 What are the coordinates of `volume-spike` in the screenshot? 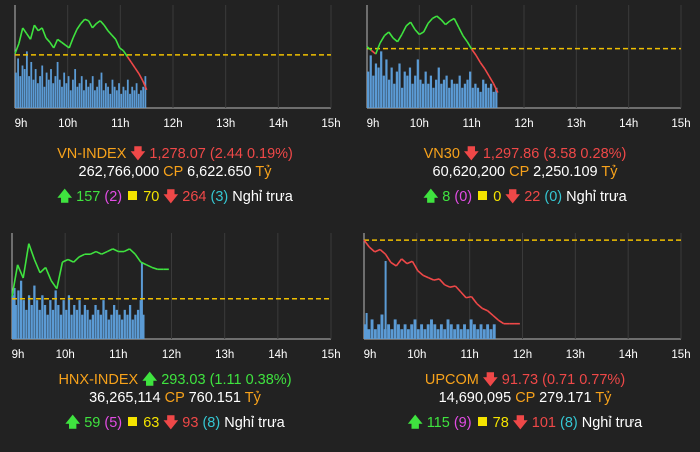 It's located at (14, 313).